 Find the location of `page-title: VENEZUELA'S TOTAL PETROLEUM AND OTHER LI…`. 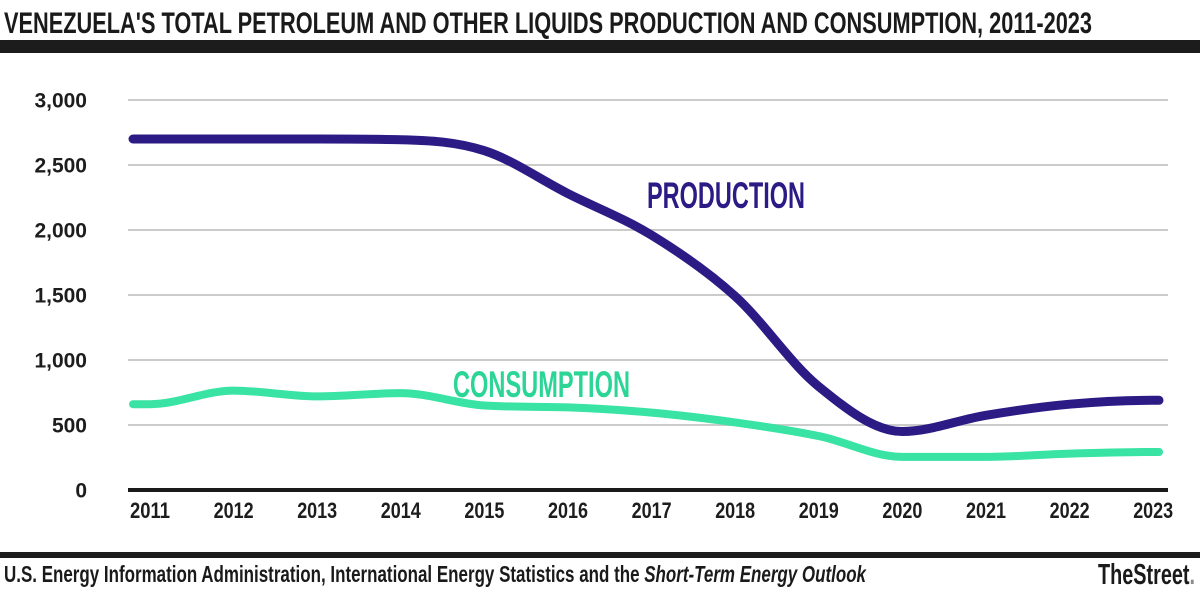

page-title: VENEZUELA'S TOTAL PETROLEUM AND OTHER LI… is located at coordinates (548, 23).